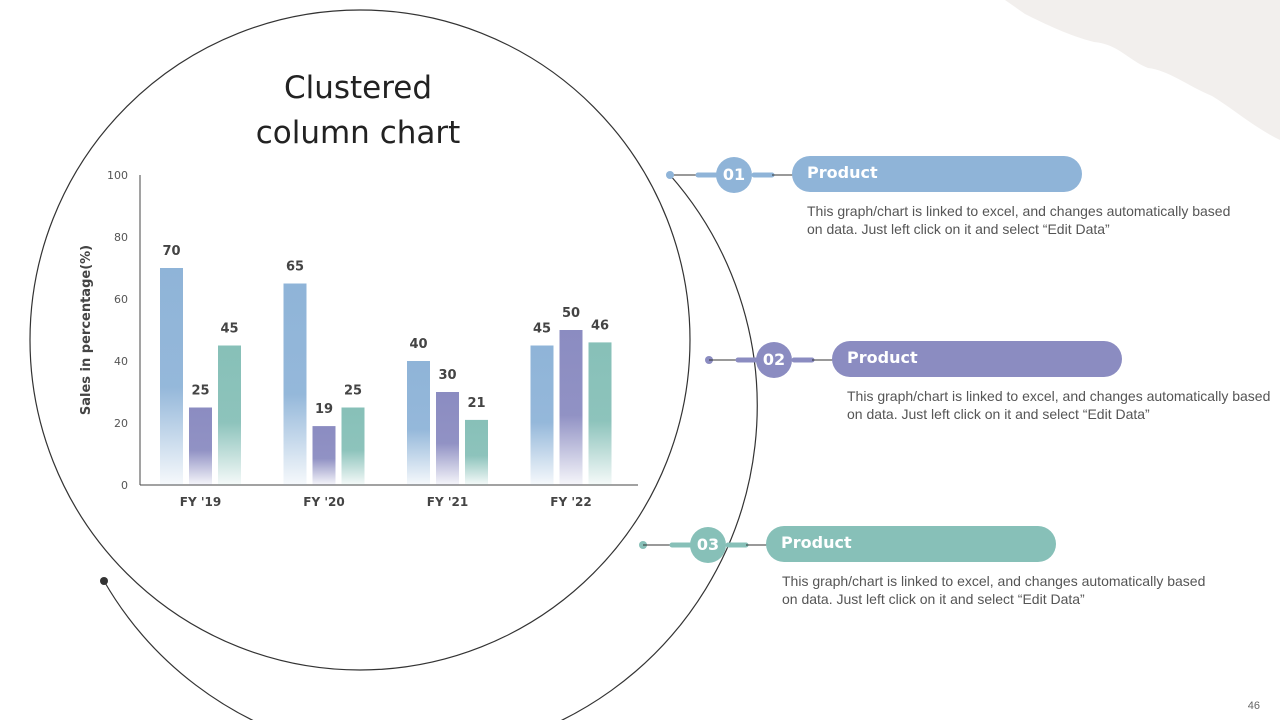  What do you see at coordinates (124, 485) in the screenshot?
I see `y-tick-label: 0` at bounding box center [124, 485].